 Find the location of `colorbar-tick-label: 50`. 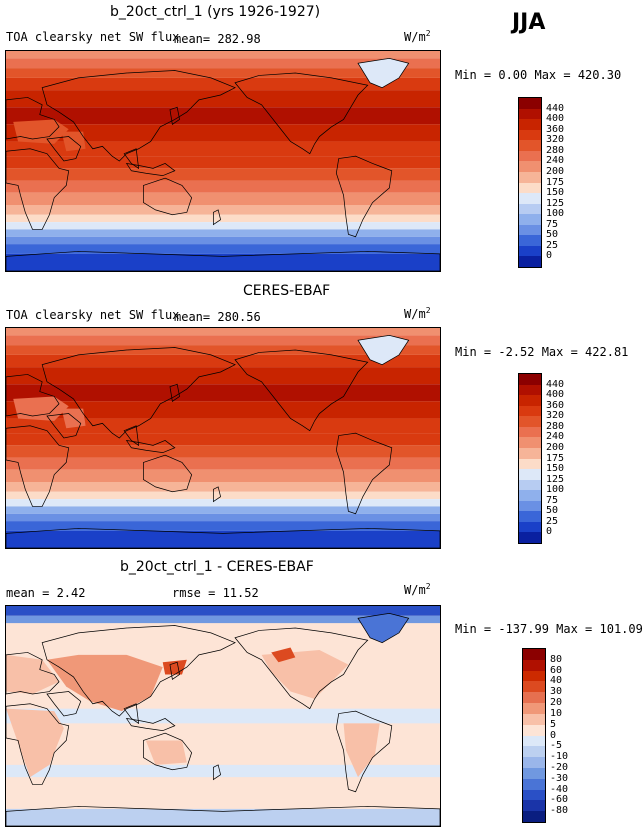

colorbar-tick-label: 50 is located at coordinates (552, 235).